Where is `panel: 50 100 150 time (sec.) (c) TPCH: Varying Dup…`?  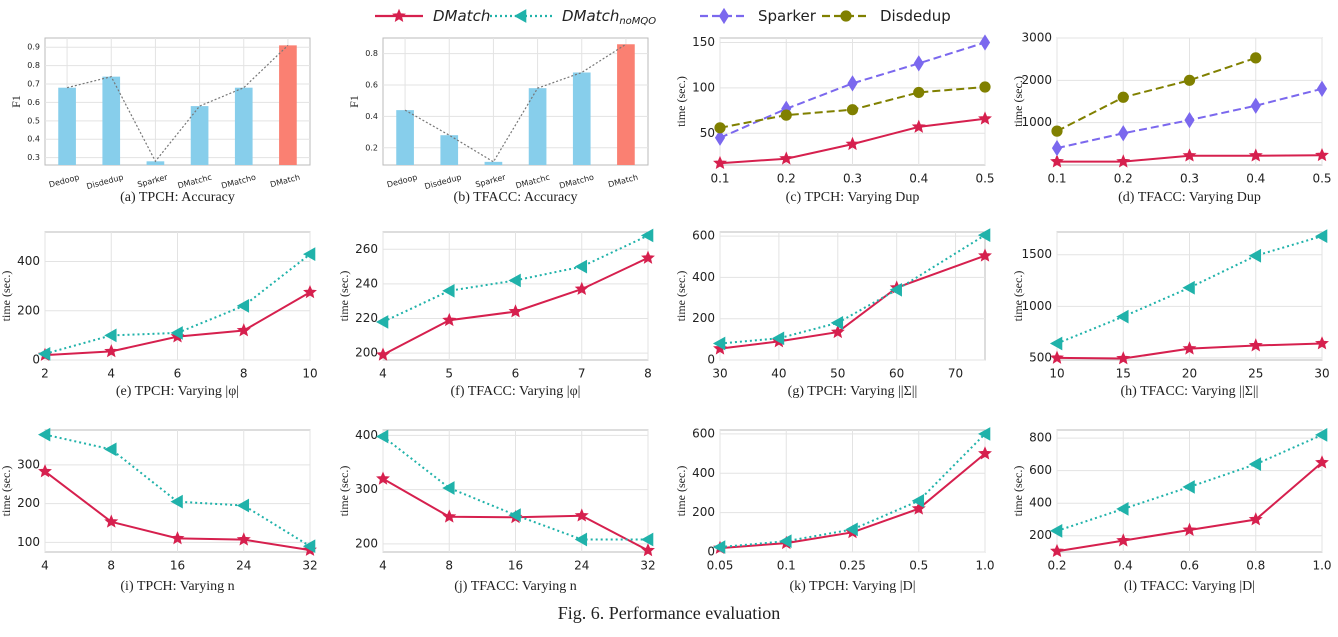 panel: 50 100 150 time (sec.) (c) TPCH: Varying Dup… is located at coordinates (834, 119).